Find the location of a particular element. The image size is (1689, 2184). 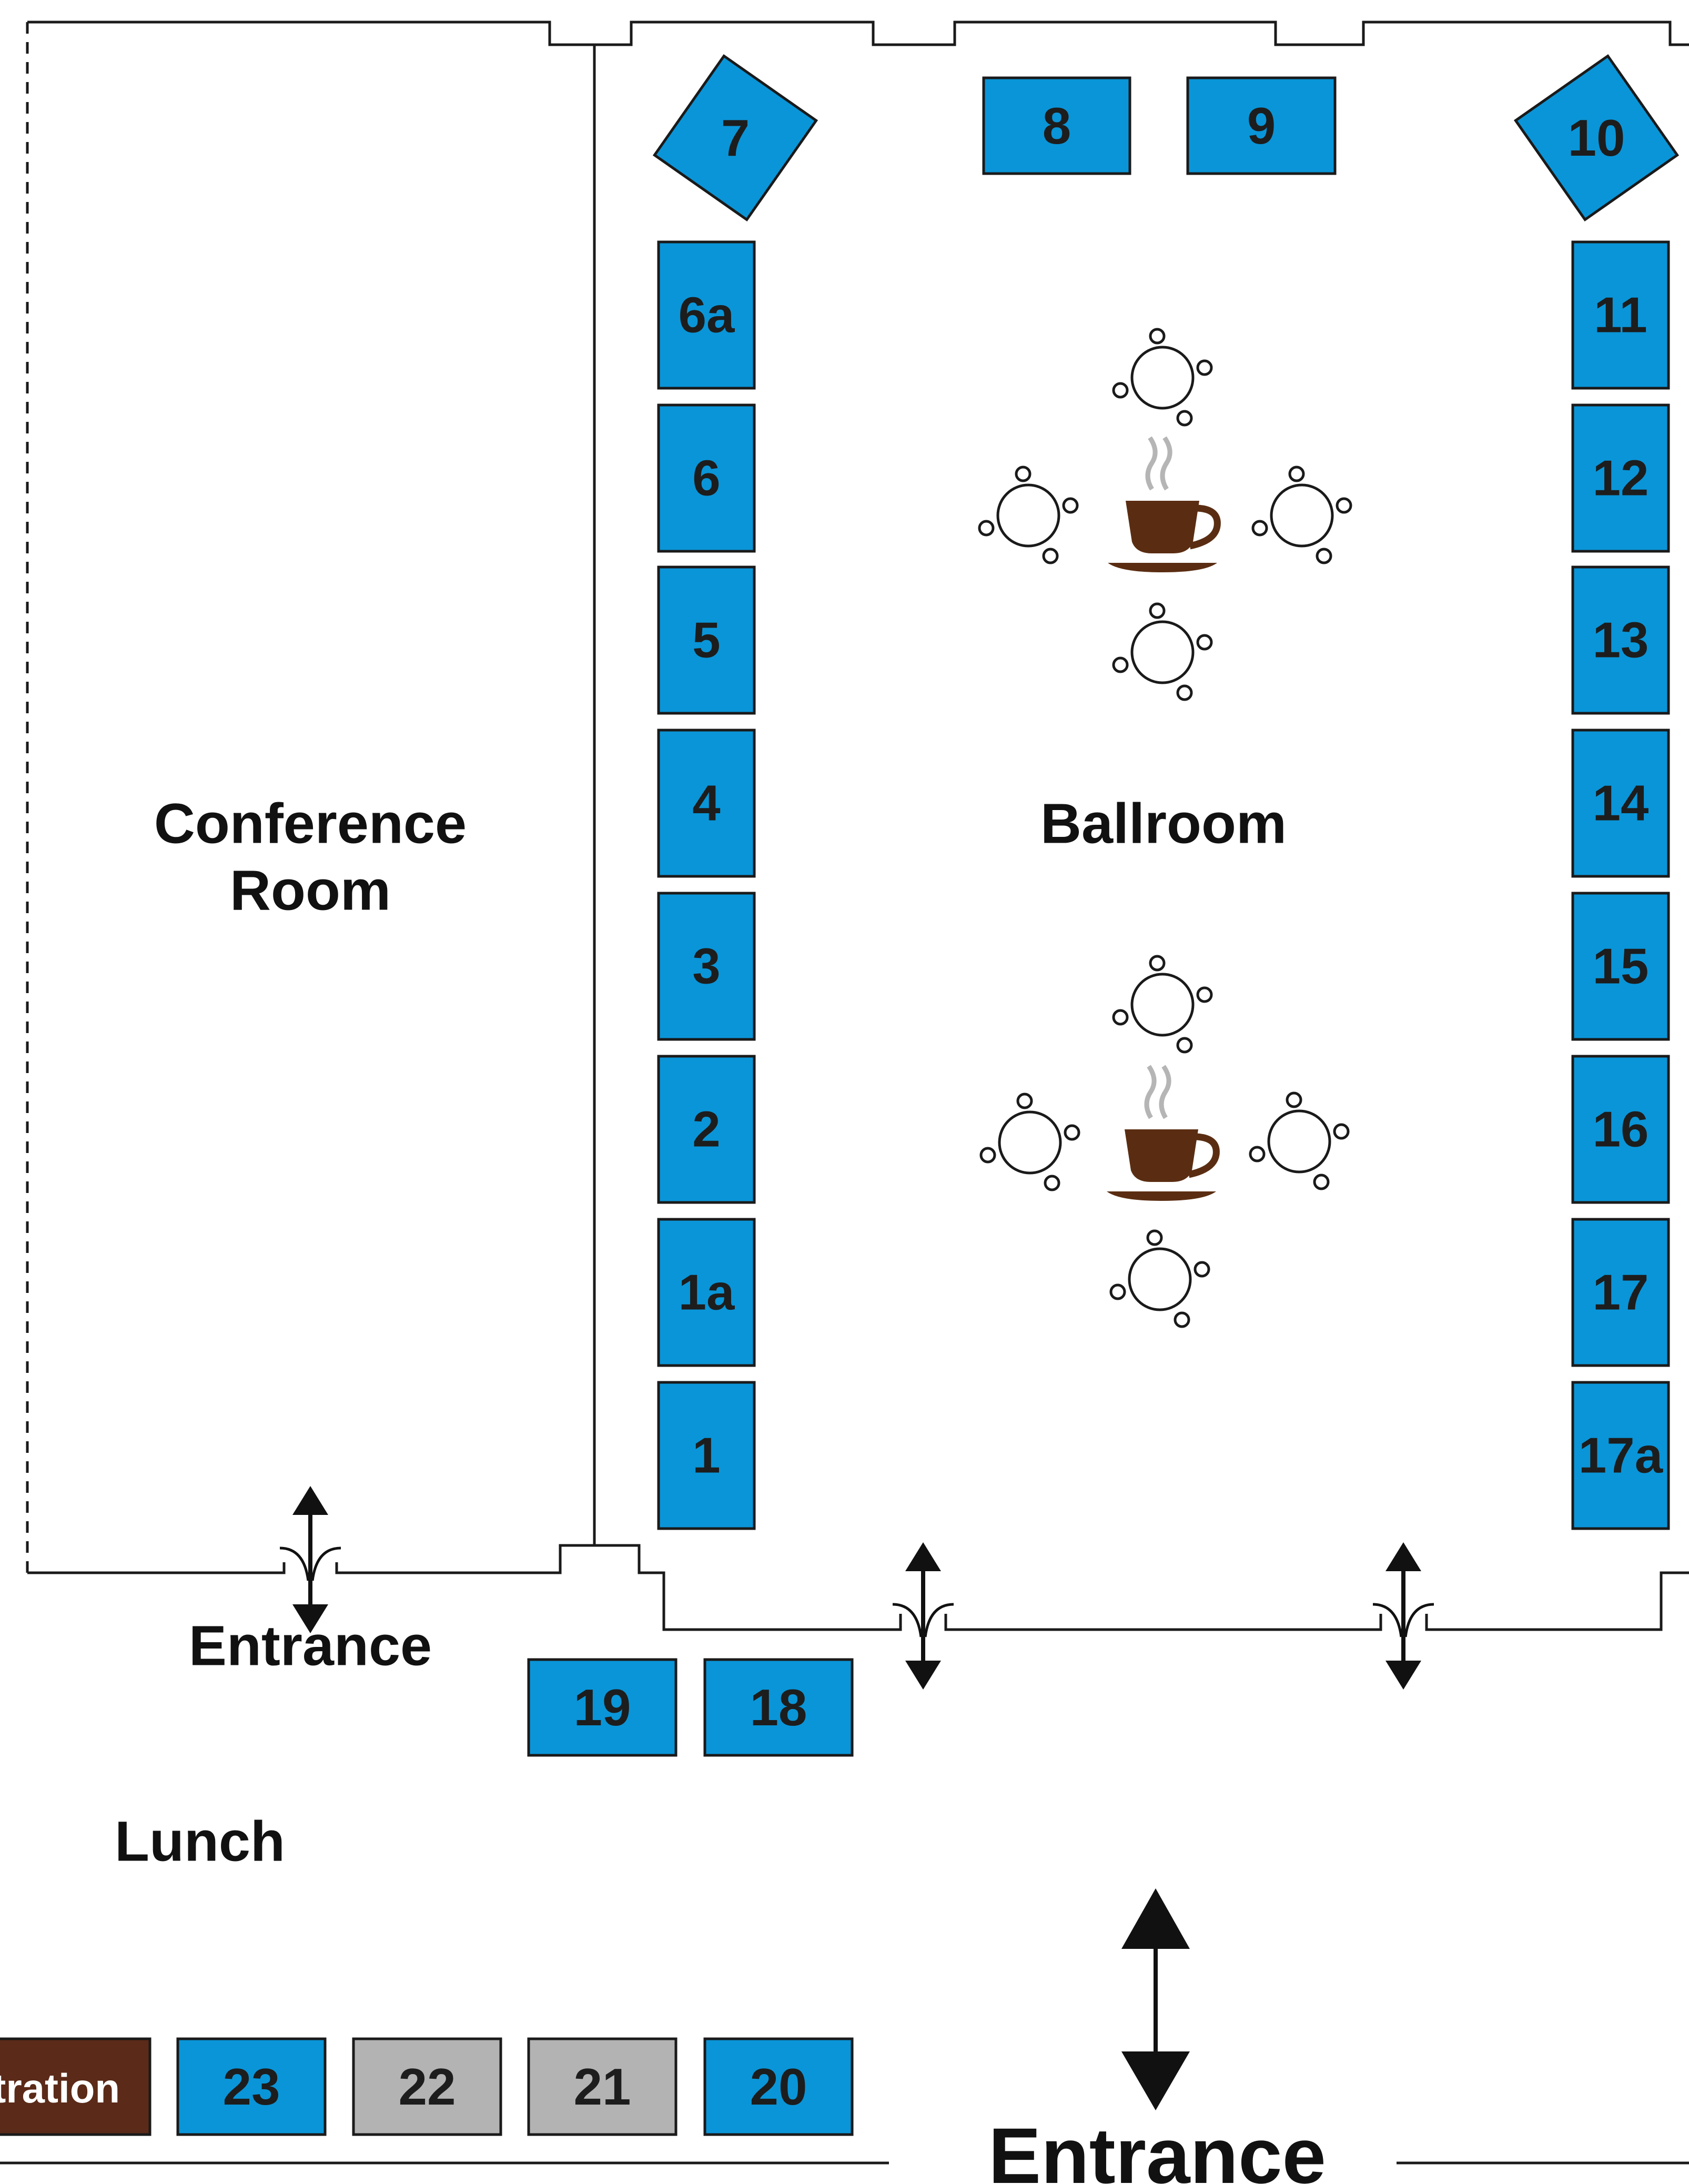

svg-text: 6a is located at coordinates (707, 315).